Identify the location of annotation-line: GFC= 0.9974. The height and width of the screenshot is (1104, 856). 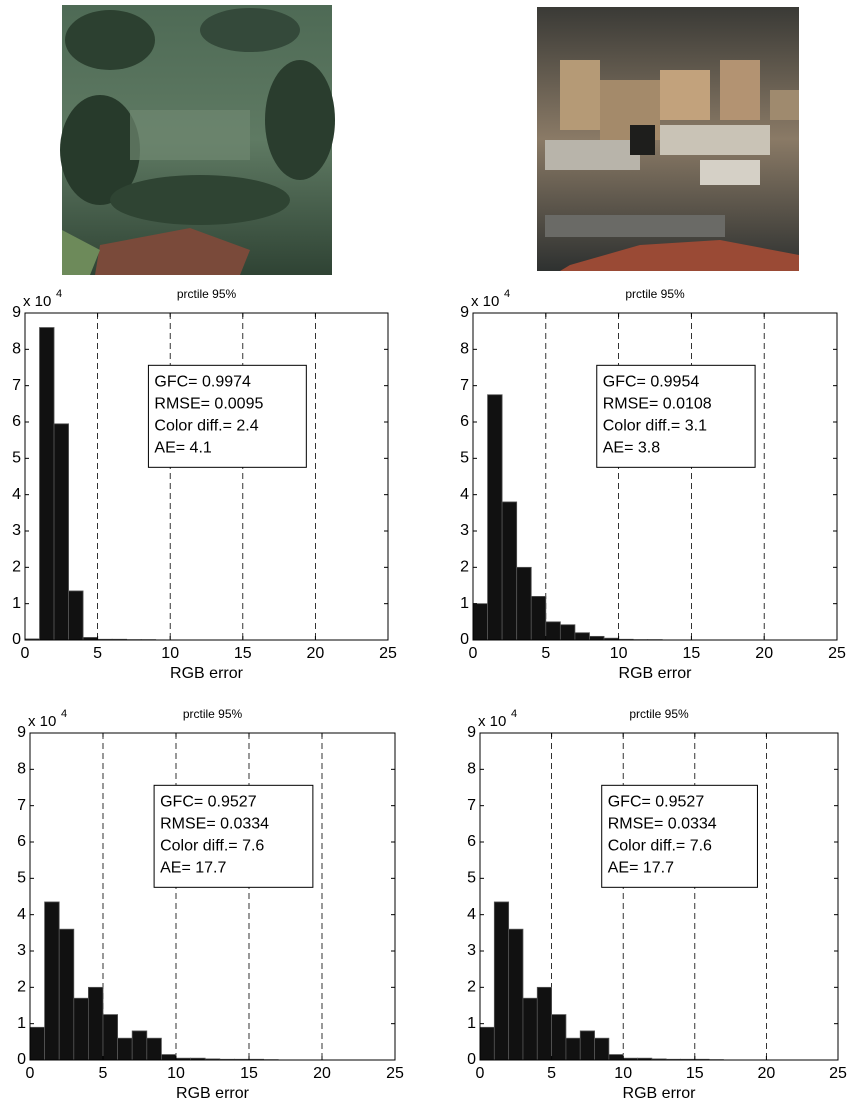
(202, 382).